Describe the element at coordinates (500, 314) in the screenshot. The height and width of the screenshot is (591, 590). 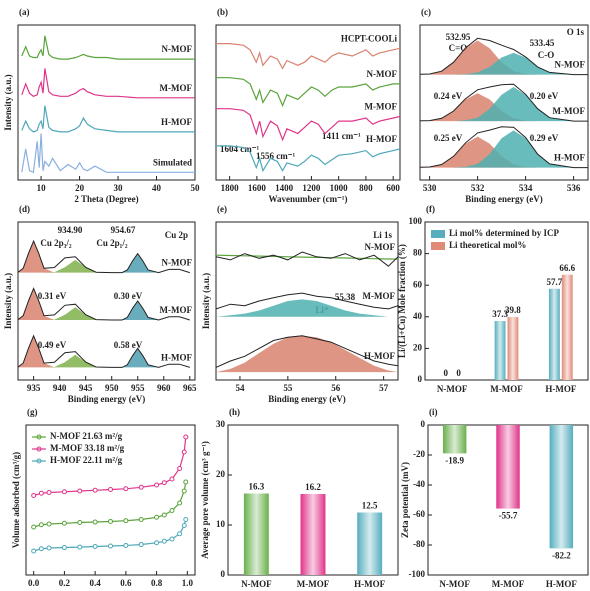
I see `value-label: 37.3` at that location.